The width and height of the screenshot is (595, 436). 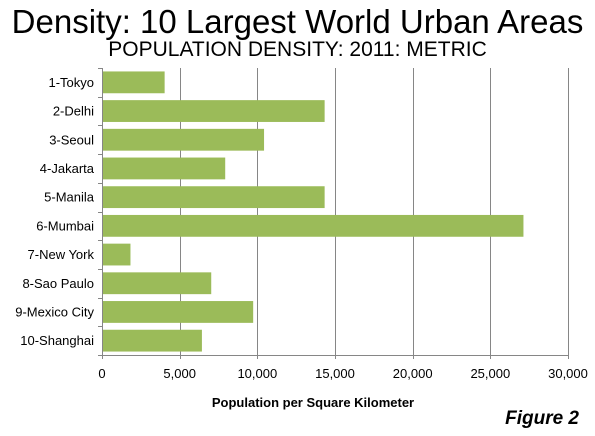 What do you see at coordinates (335, 373) in the screenshot?
I see `x-tick-label: 15,000` at bounding box center [335, 373].